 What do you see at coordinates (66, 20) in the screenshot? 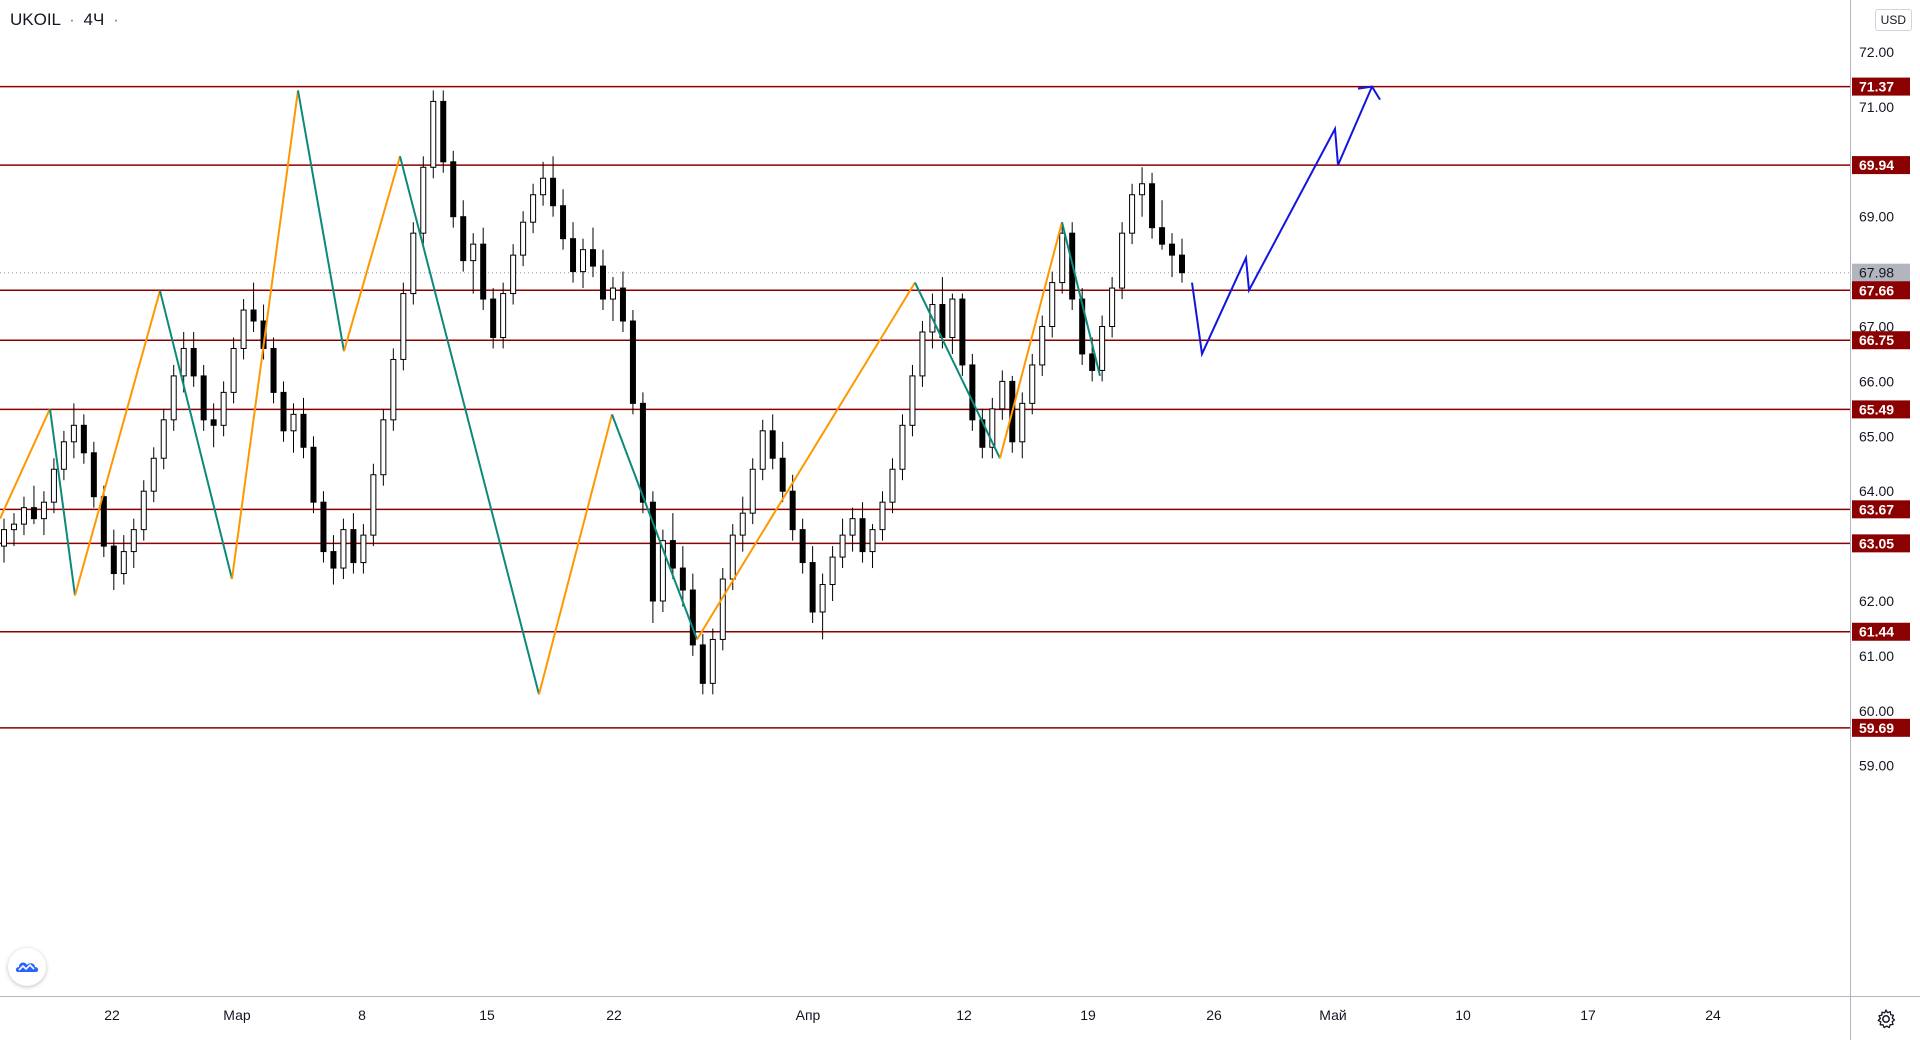
I see `symbol-legend: UKOIL · 4Ч ·` at bounding box center [66, 20].